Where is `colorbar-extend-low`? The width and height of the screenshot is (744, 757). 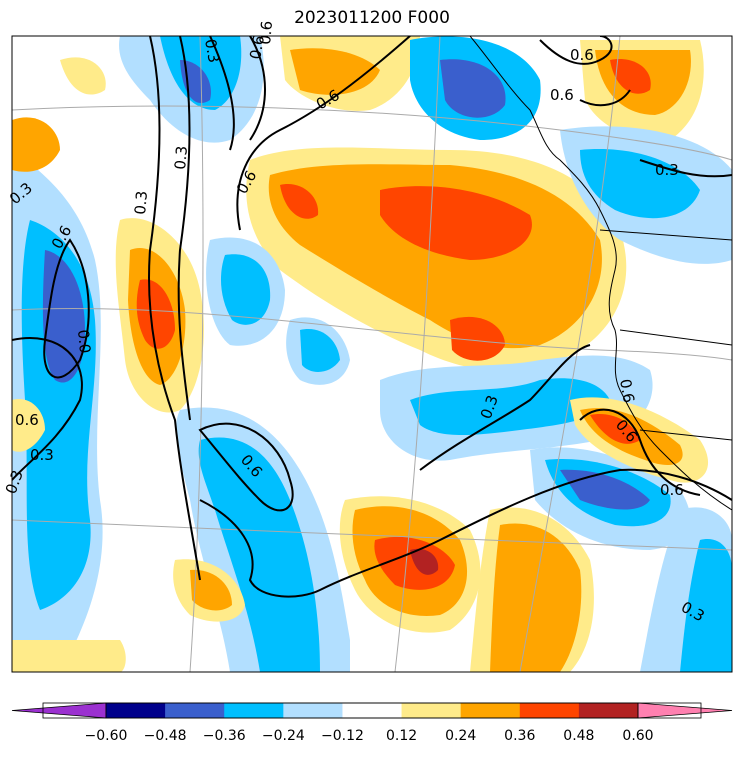
colorbar-extend-low is located at coordinates (59, 710).